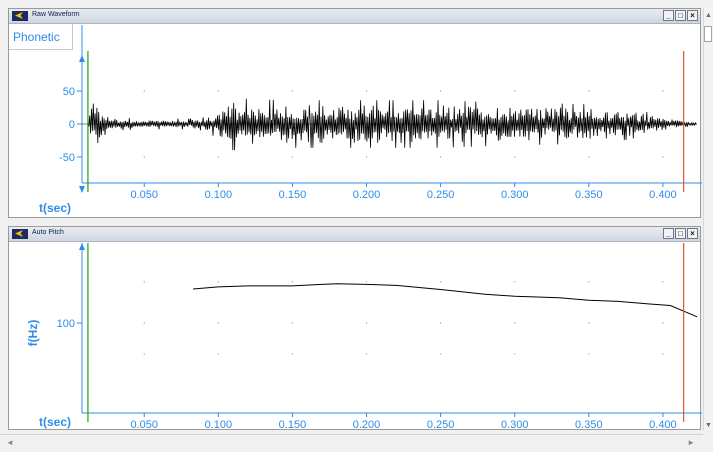  I want to click on waveform-x-ticks: 0.050 0.100 0.150 0.200 0.250 0.300 0.350 0.400, so click(403, 192).